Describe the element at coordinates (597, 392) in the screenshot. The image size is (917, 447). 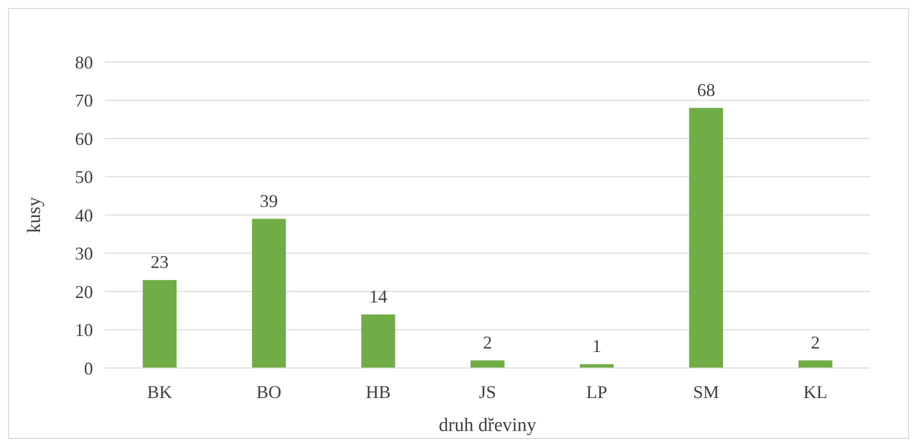
I see `x-tick-label: LP` at that location.